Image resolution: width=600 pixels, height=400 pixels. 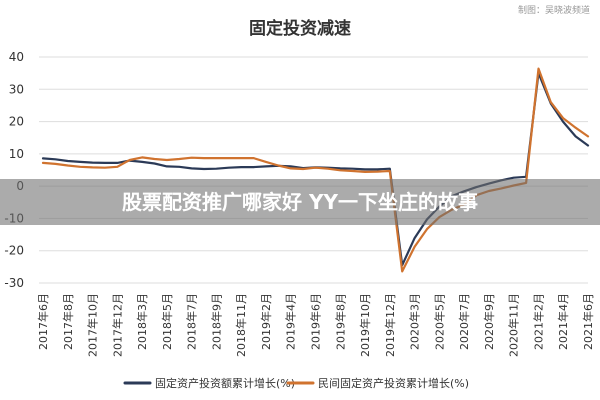 I want to click on x-tick-label: 2020年11月, so click(x=514, y=325).